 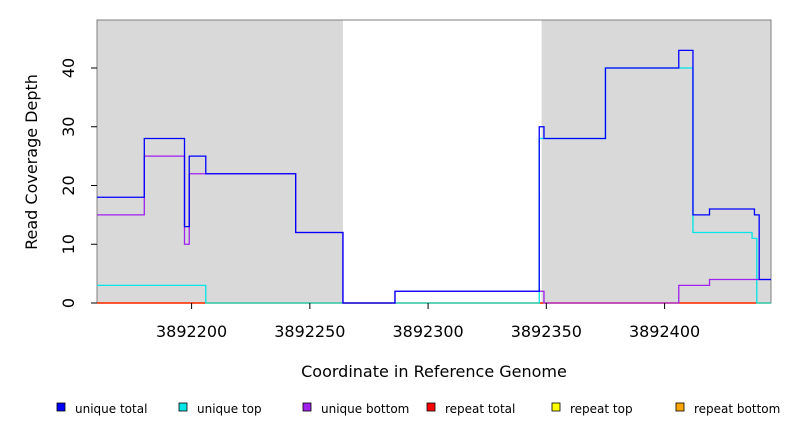 I want to click on y-tick-label: 20, so click(x=68, y=185).